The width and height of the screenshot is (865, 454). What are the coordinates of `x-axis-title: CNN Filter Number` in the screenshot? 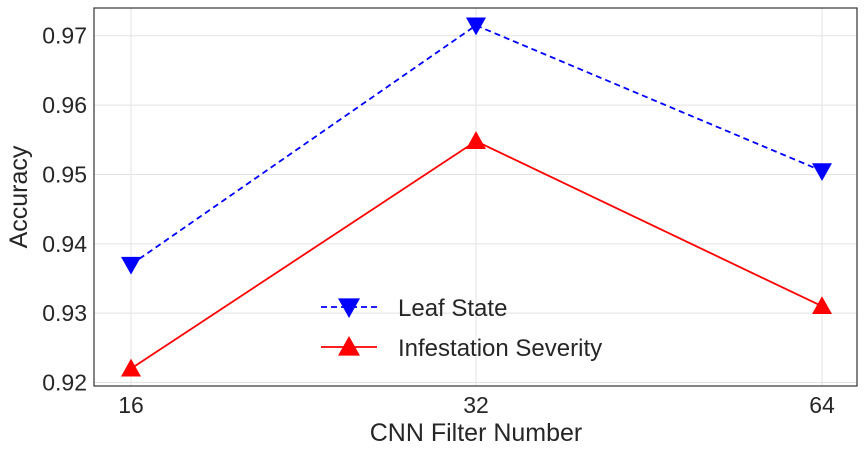 It's located at (476, 433).